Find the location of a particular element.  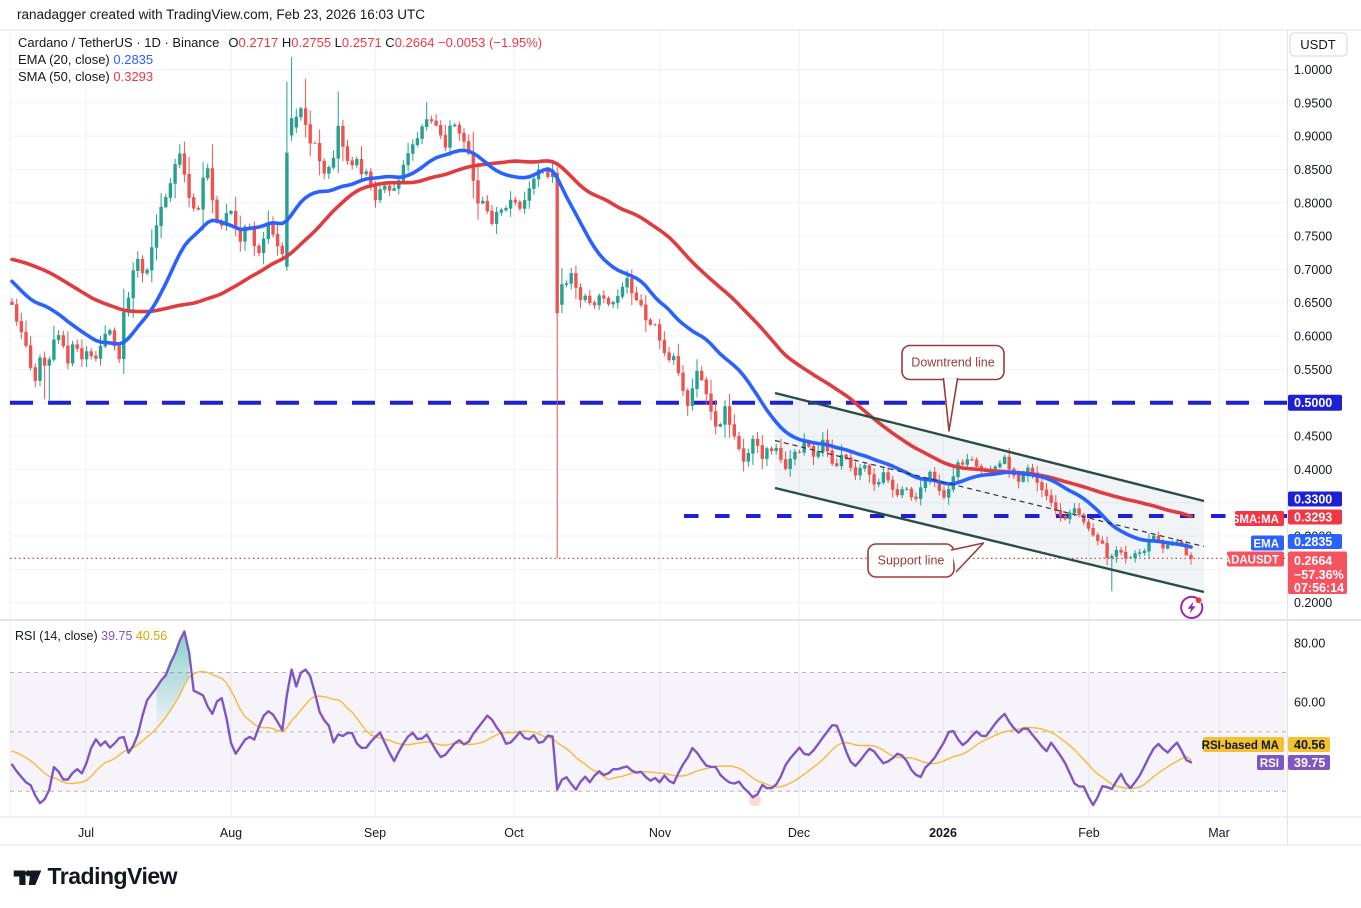

svg-text: 60.00 is located at coordinates (1309, 703).